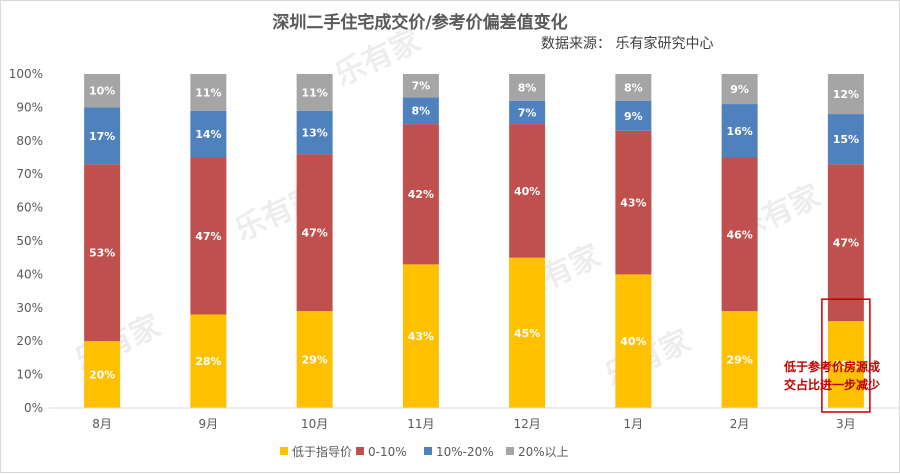  What do you see at coordinates (419, 22) in the screenshot?
I see `chart-title: 深圳二手住宅成交价/参考价偏差值变化` at bounding box center [419, 22].